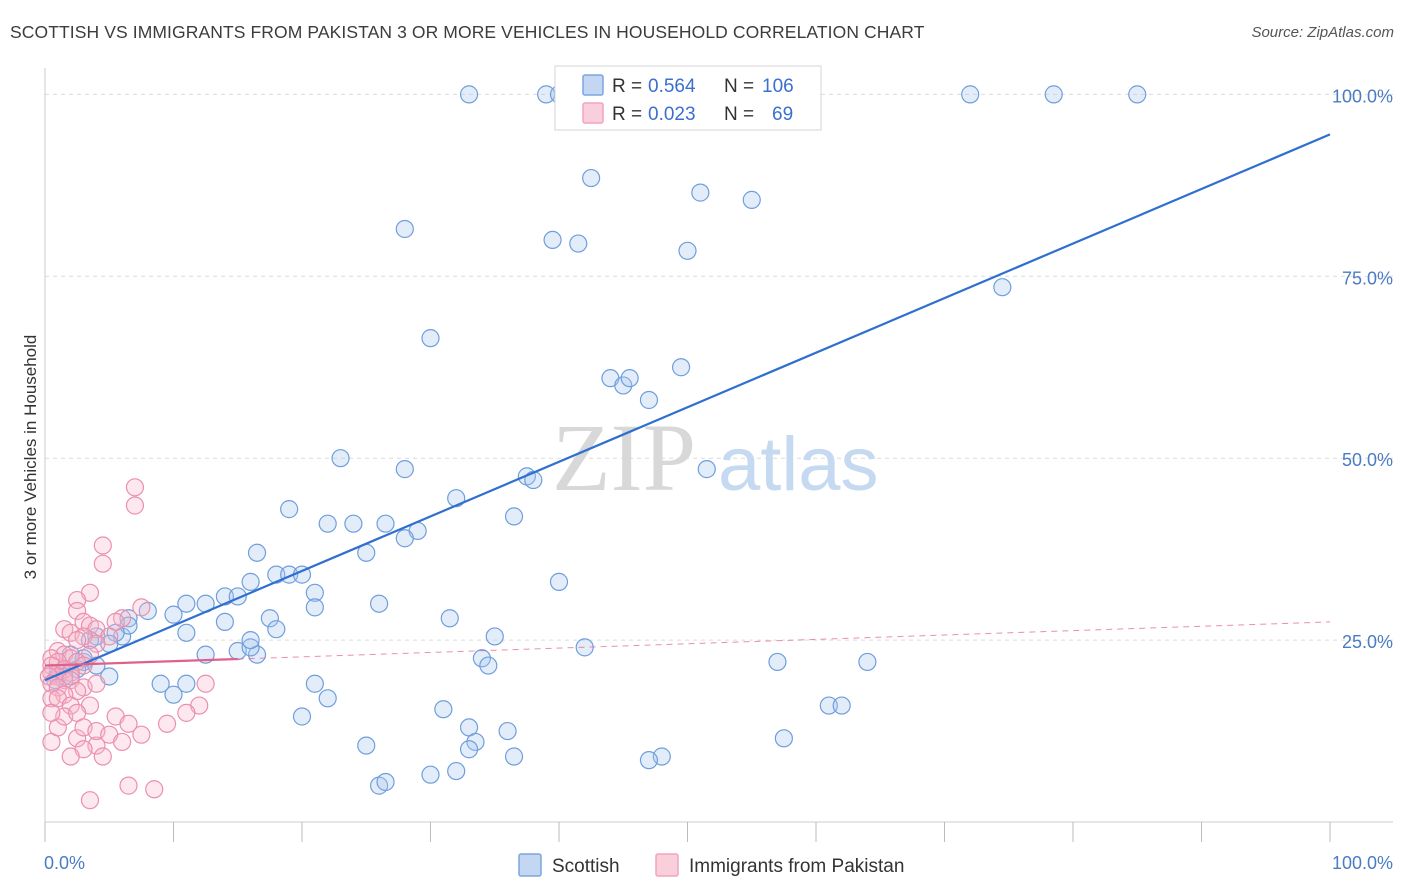  I want to click on y-tick-label: 100.0%, so click(1362, 96).